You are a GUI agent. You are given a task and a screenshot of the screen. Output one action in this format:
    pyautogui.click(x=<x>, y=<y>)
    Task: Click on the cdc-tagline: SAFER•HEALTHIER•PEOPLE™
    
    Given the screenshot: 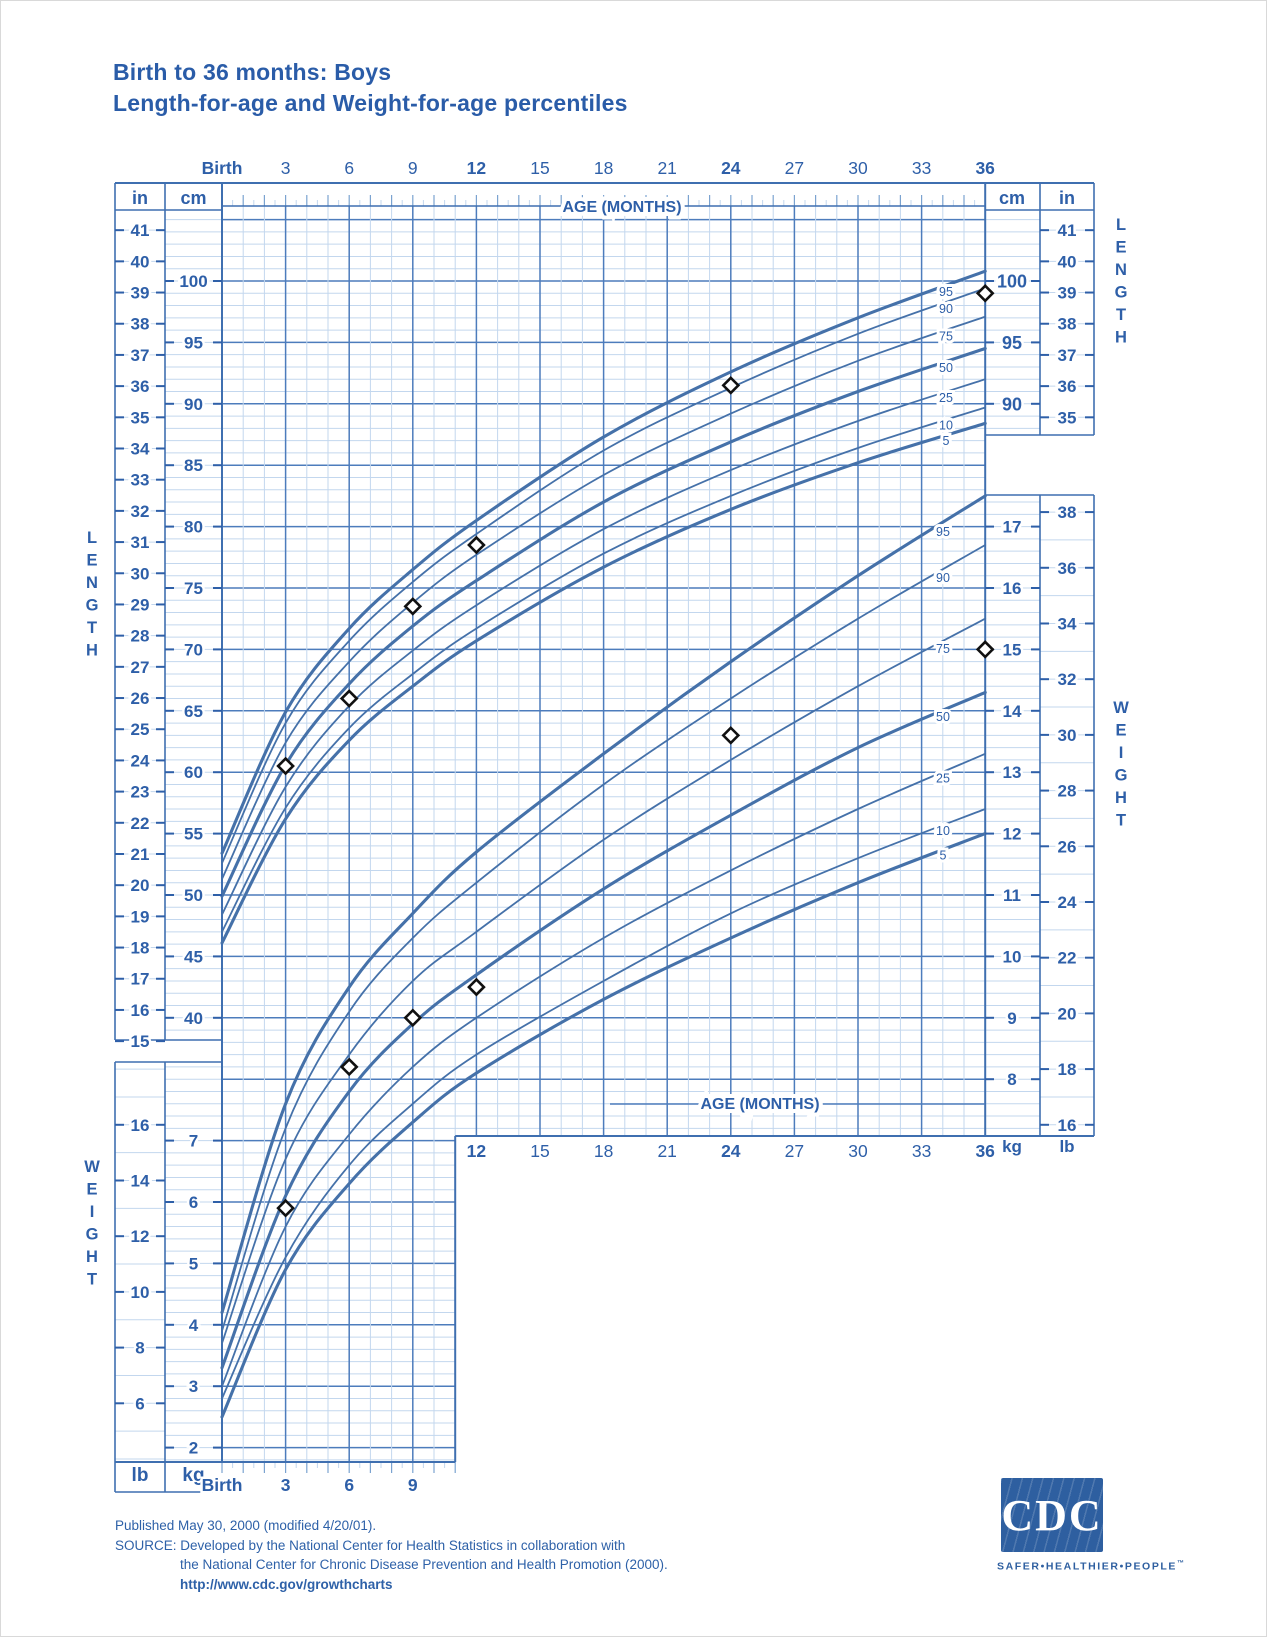 What is the action you would take?
    pyautogui.click(x=1091, y=1566)
    